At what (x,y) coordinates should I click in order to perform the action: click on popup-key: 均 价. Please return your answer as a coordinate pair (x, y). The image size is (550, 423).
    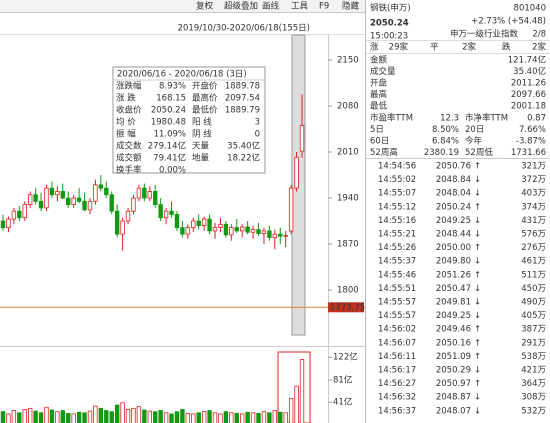
    Looking at the image, I should click on (126, 122).